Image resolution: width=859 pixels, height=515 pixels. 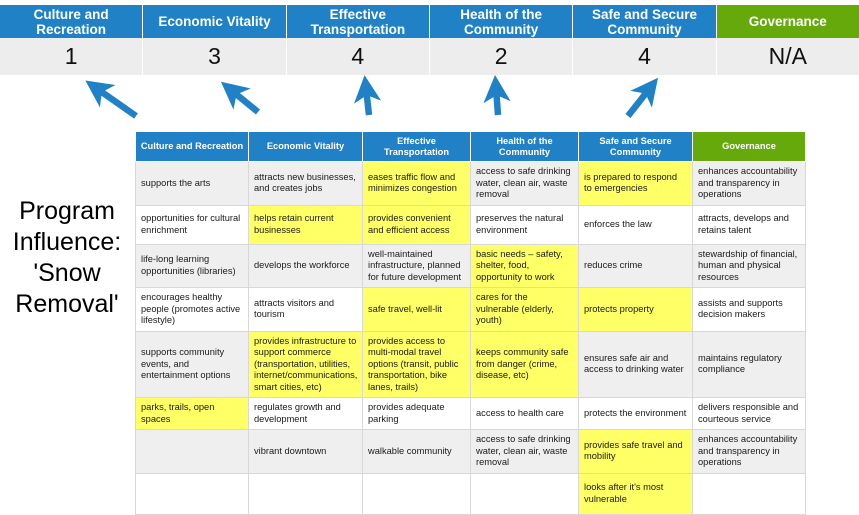 What do you see at coordinates (524, 146) in the screenshot?
I see `matrix-header-health-of-the-community: Health of the Community` at bounding box center [524, 146].